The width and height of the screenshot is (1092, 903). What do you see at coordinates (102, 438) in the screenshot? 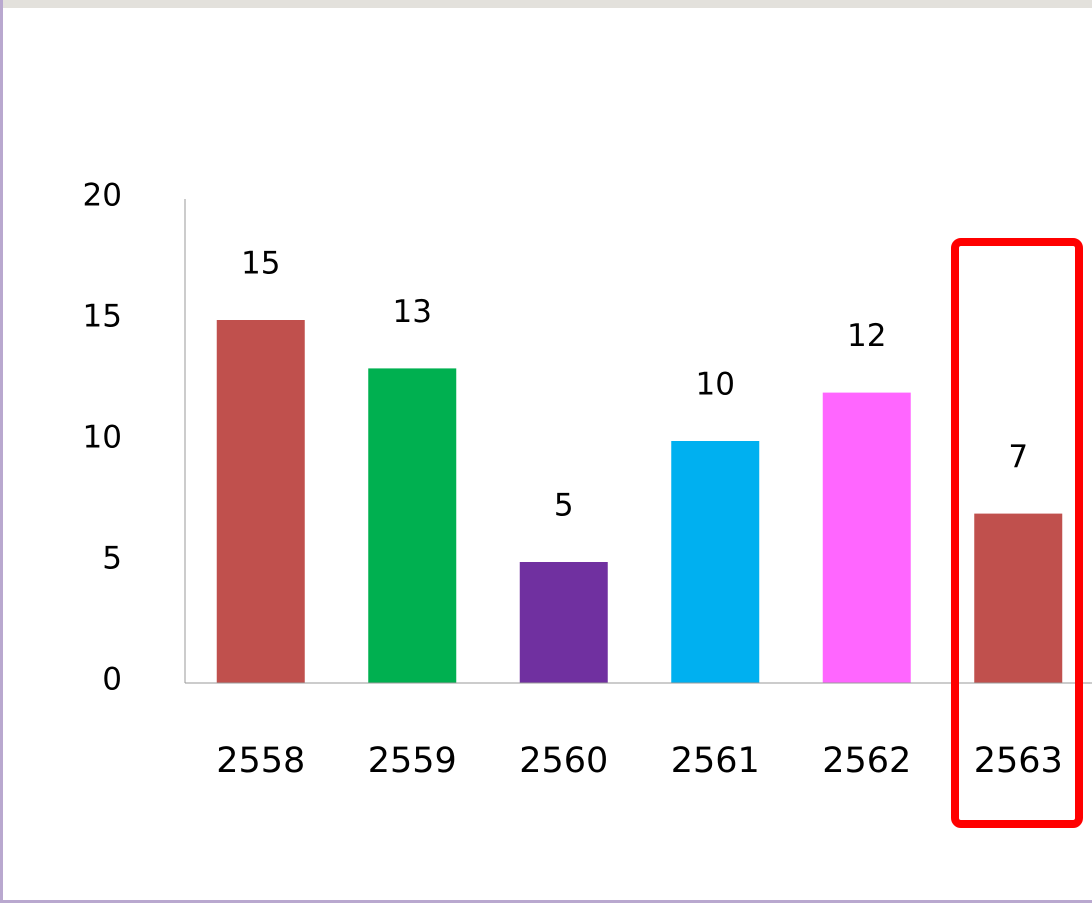
I see `y-tick-label: 10` at bounding box center [102, 438].